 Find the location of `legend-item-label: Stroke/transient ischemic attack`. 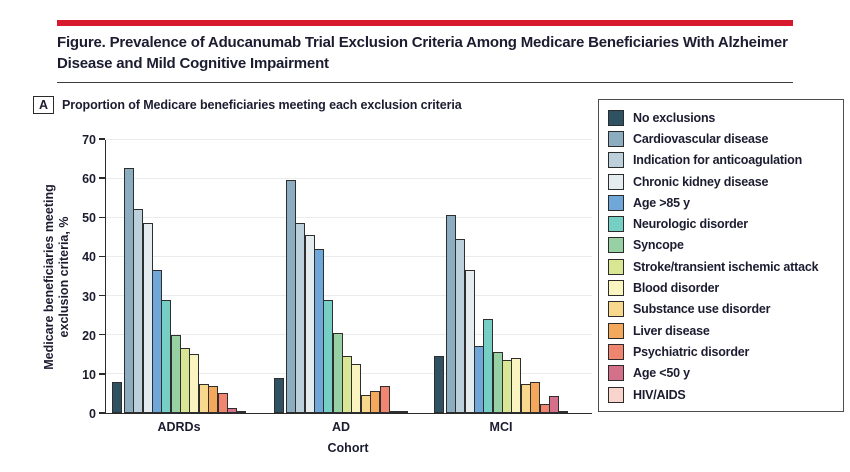

legend-item-label: Stroke/transient ischemic attack is located at coordinates (726, 266).